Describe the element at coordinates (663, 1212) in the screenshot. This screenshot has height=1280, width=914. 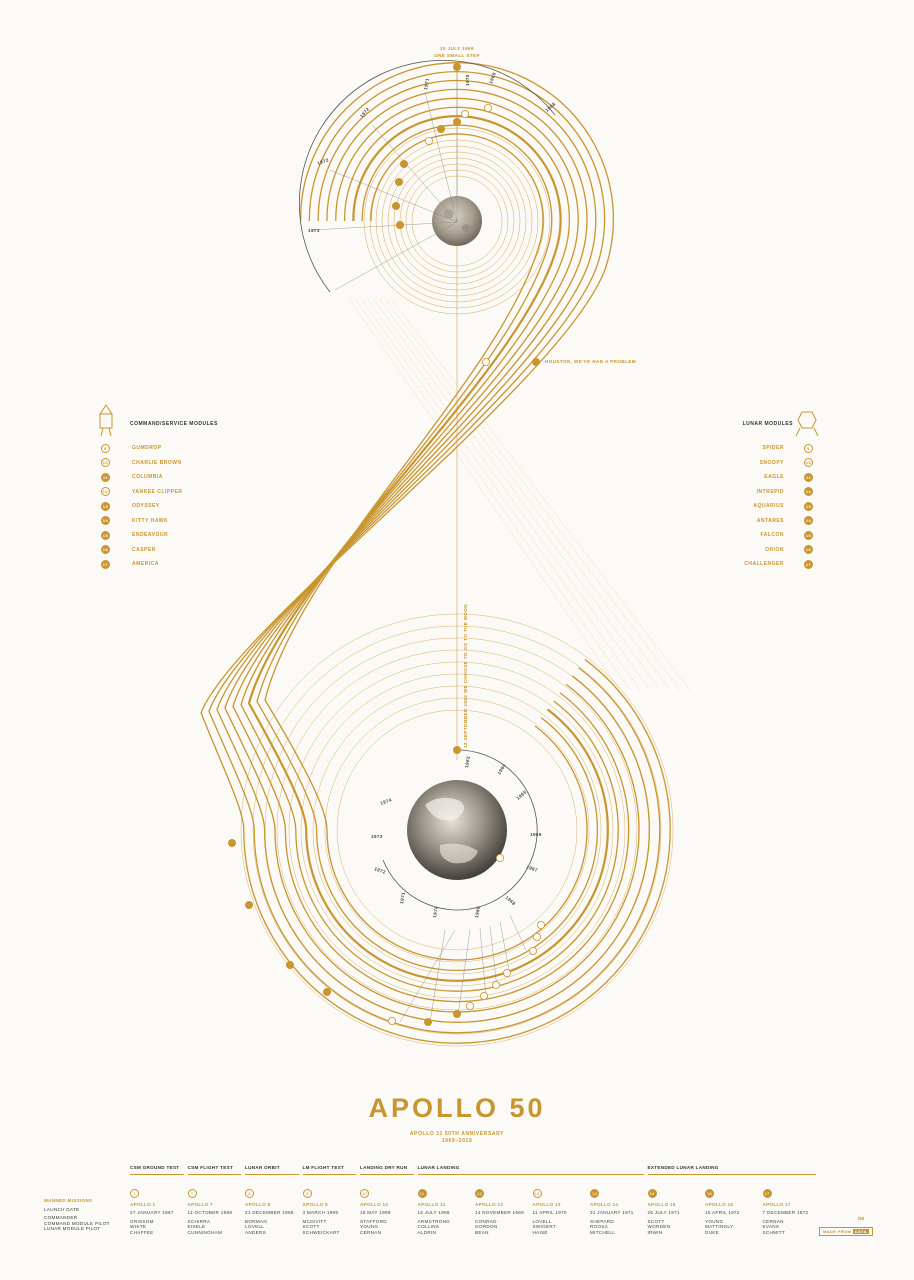
I see `launch-date: 26 JULY 1971` at that location.